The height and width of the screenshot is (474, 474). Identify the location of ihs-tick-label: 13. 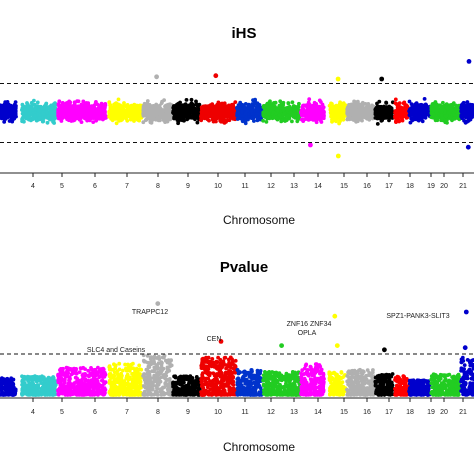
(294, 186).